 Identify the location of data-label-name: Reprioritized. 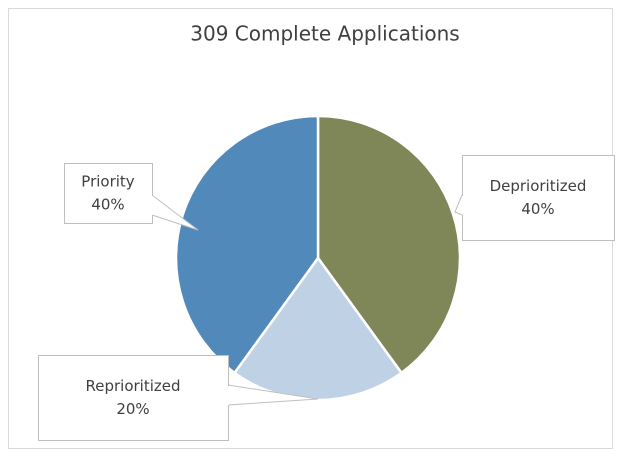
(132, 386).